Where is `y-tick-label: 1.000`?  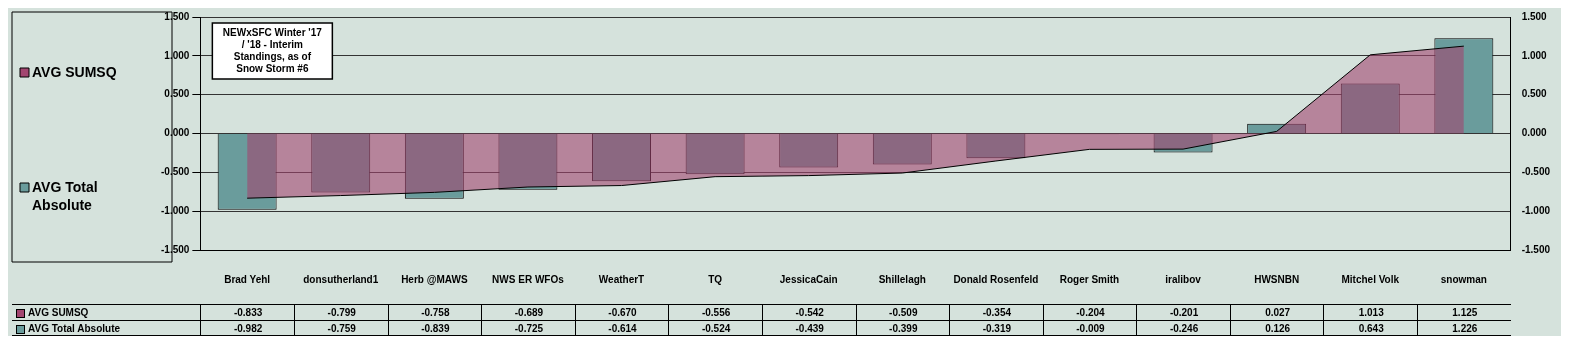
y-tick-label: 1.000 is located at coordinates (177, 55).